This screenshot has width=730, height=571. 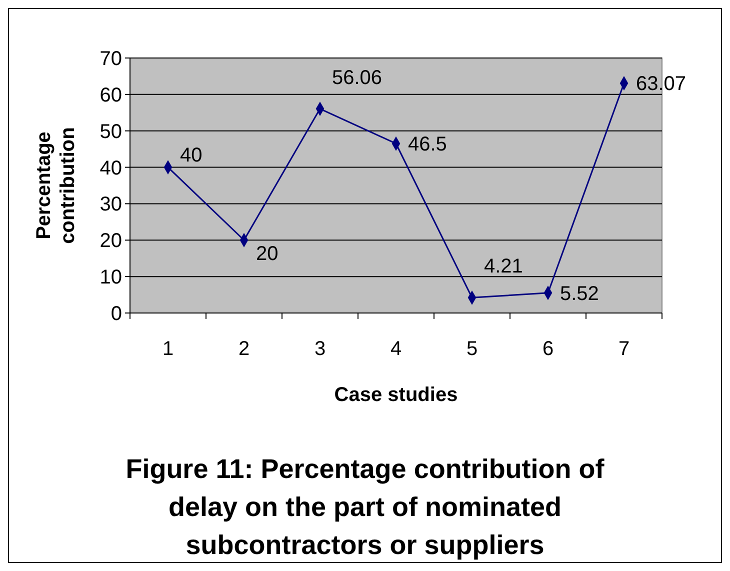 I want to click on y-tick-label: 20, so click(x=111, y=241).